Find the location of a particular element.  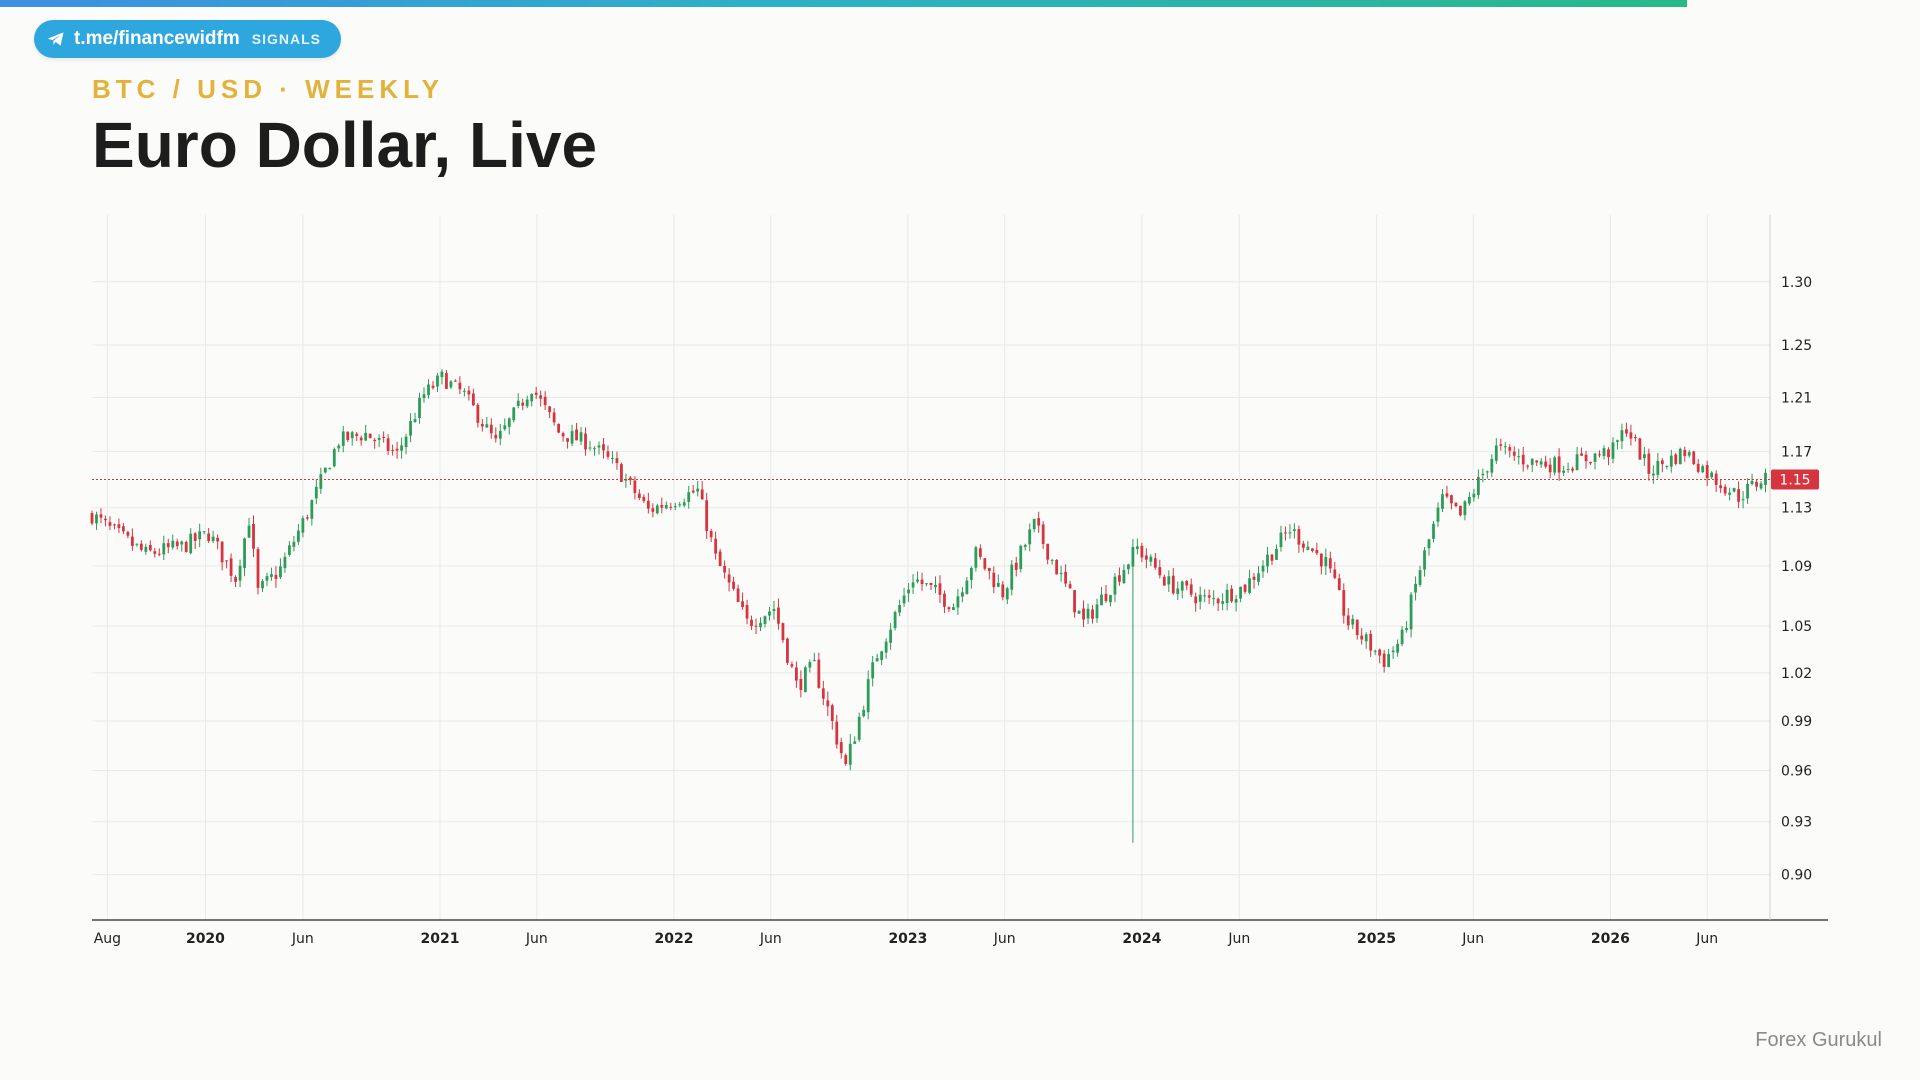

y-tick-label: 1.02 is located at coordinates (1796, 674).